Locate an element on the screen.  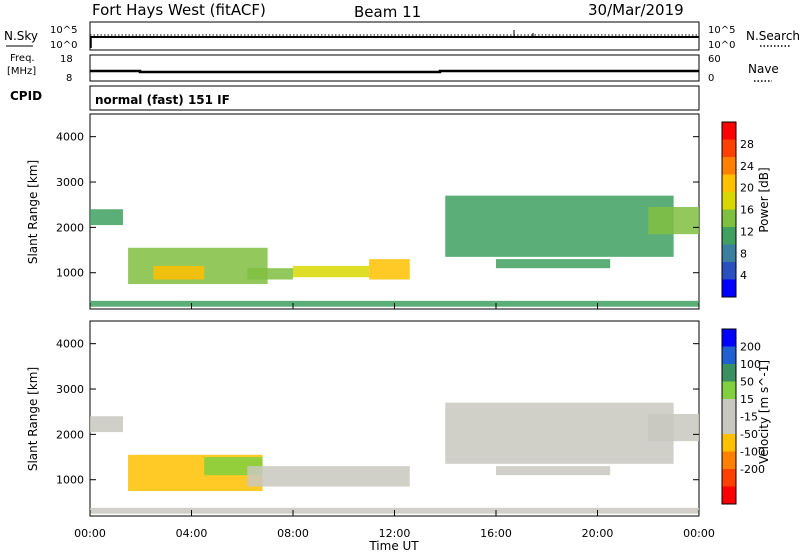
freq-tick-bottom: 8 is located at coordinates (69, 78).